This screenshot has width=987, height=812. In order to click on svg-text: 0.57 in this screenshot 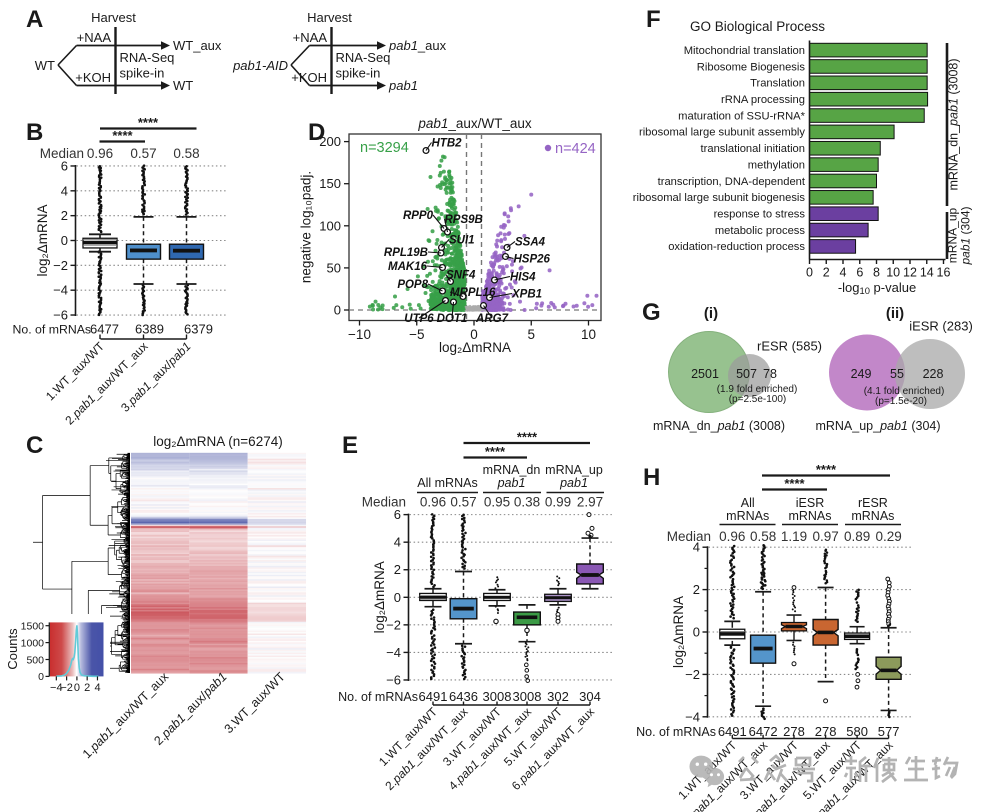, I will do `click(463, 502)`.